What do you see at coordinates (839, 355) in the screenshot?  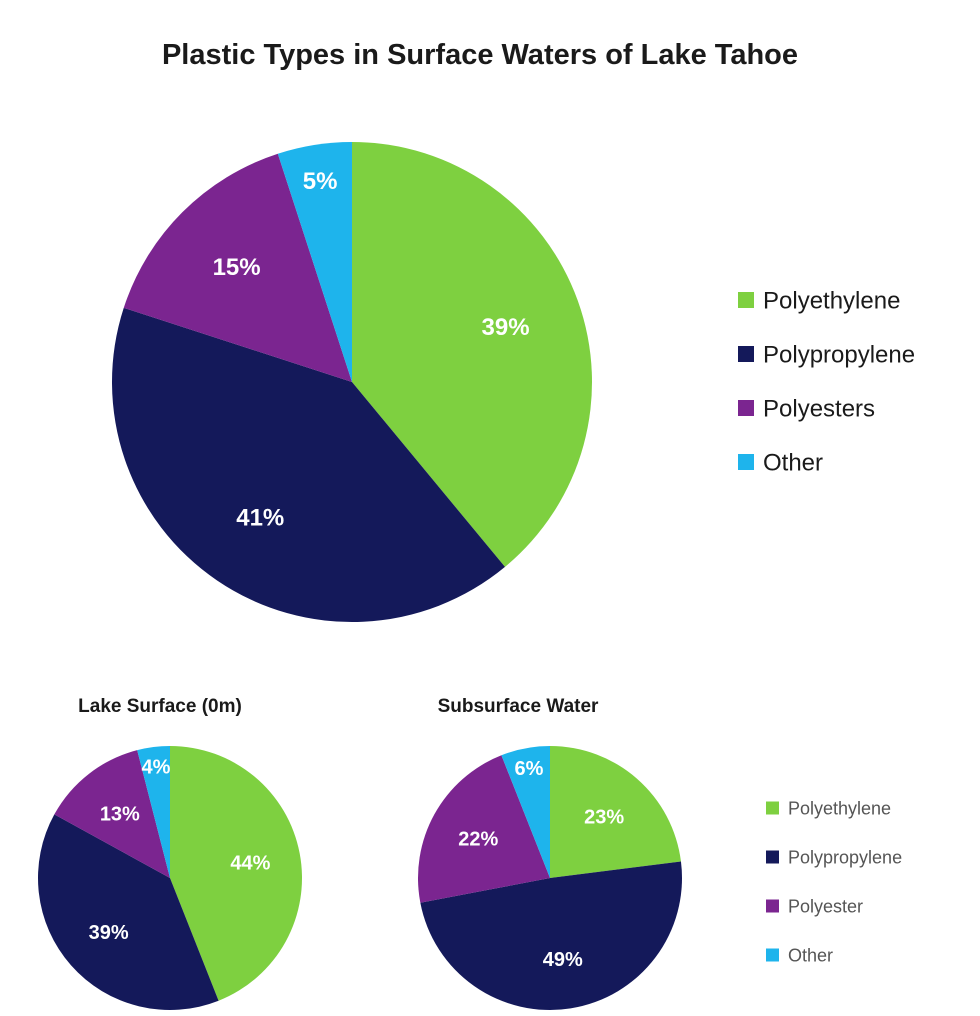 I see `main-legend-label-polypropylene: Polypropylene` at bounding box center [839, 355].